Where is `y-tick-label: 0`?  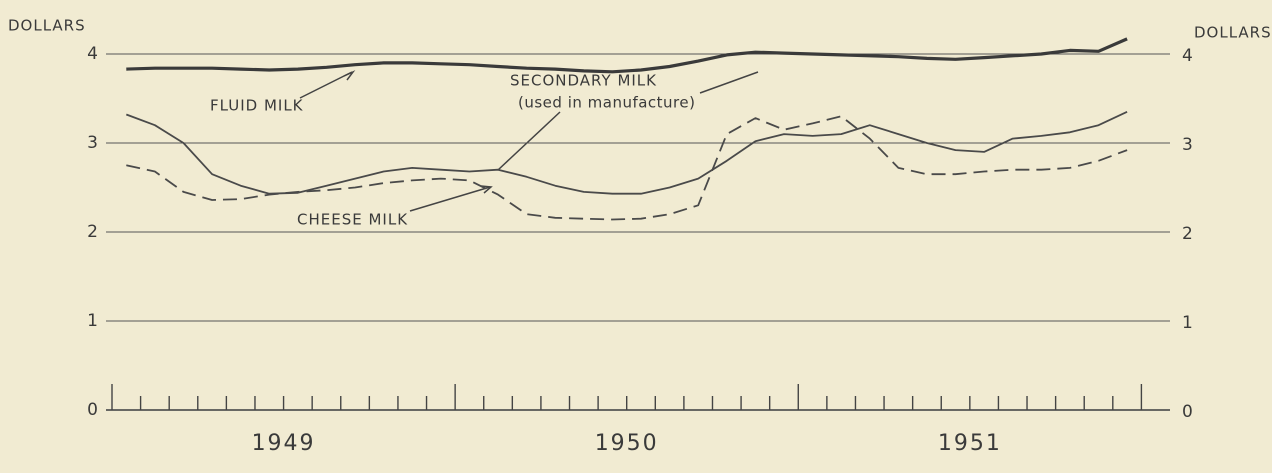 y-tick-label: 0 is located at coordinates (92, 410).